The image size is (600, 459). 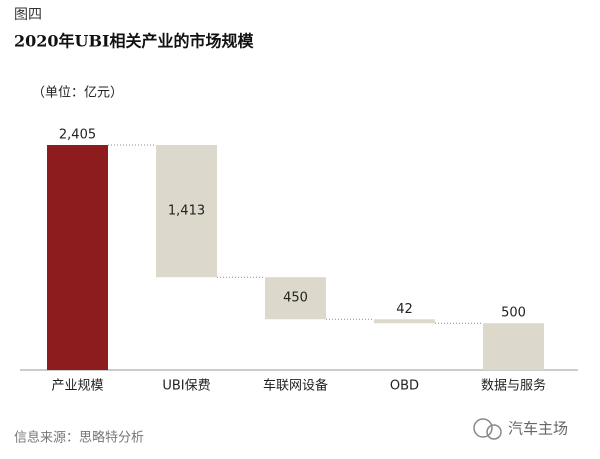 What do you see at coordinates (134, 41) in the screenshot?
I see `chart-subtitle: 2020年UBI相关产业的市场规模` at bounding box center [134, 41].